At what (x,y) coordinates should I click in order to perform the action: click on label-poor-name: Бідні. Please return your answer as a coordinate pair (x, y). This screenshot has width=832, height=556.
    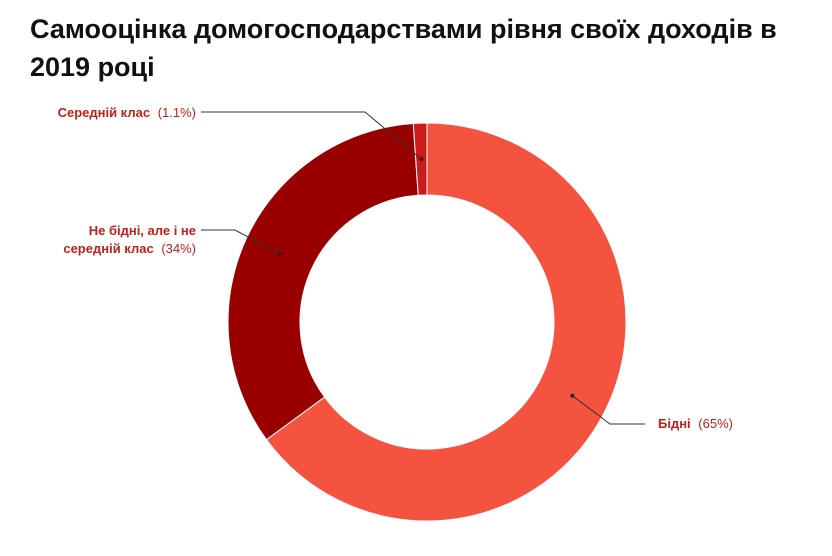
    Looking at the image, I should click on (674, 423).